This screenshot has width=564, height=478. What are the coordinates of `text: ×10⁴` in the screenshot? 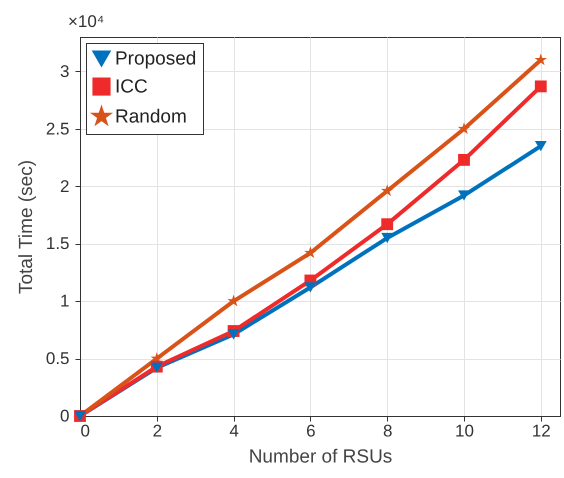 It's located at (86, 21).